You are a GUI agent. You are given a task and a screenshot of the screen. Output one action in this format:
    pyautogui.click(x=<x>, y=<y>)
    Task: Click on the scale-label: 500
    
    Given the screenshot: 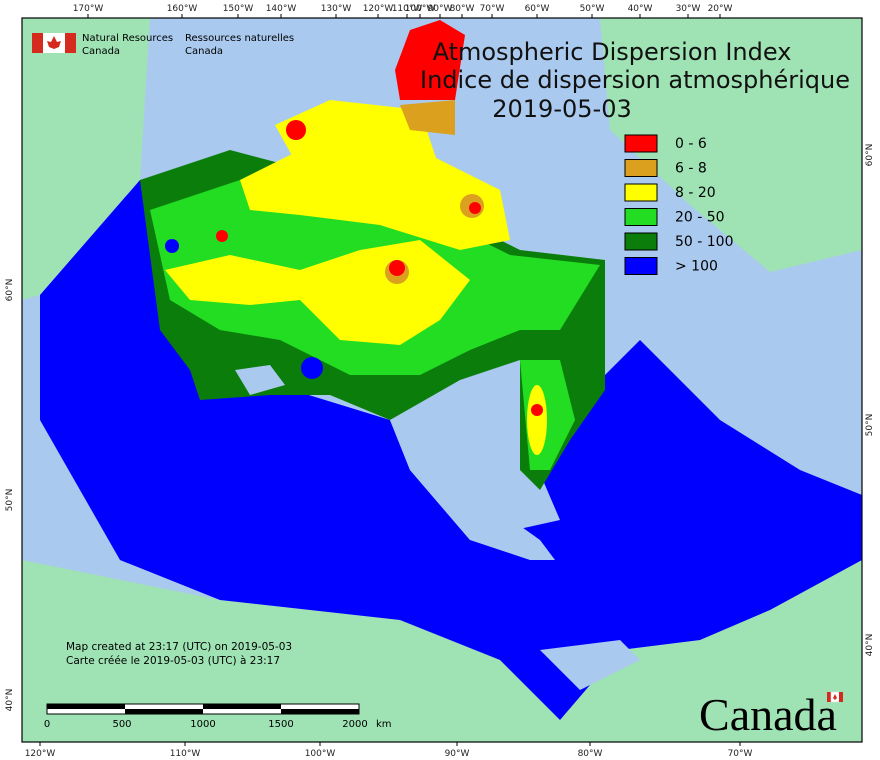 What is the action you would take?
    pyautogui.click(x=121, y=724)
    